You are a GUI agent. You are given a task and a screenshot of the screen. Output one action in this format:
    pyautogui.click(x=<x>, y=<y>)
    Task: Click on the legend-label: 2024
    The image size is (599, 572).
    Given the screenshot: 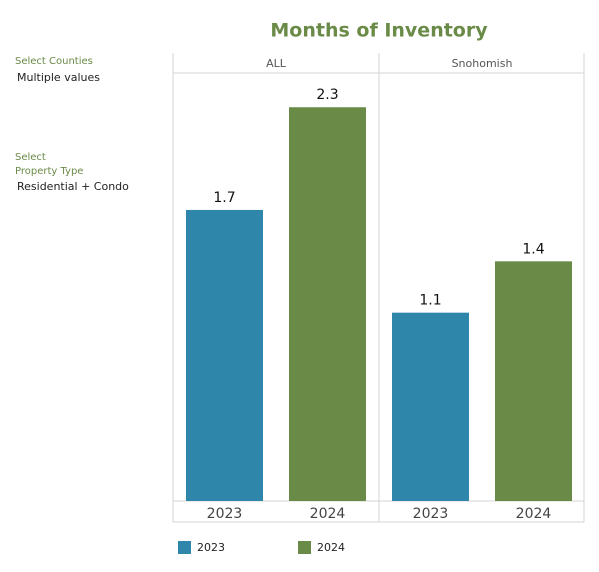 What is the action you would take?
    pyautogui.click(x=331, y=547)
    